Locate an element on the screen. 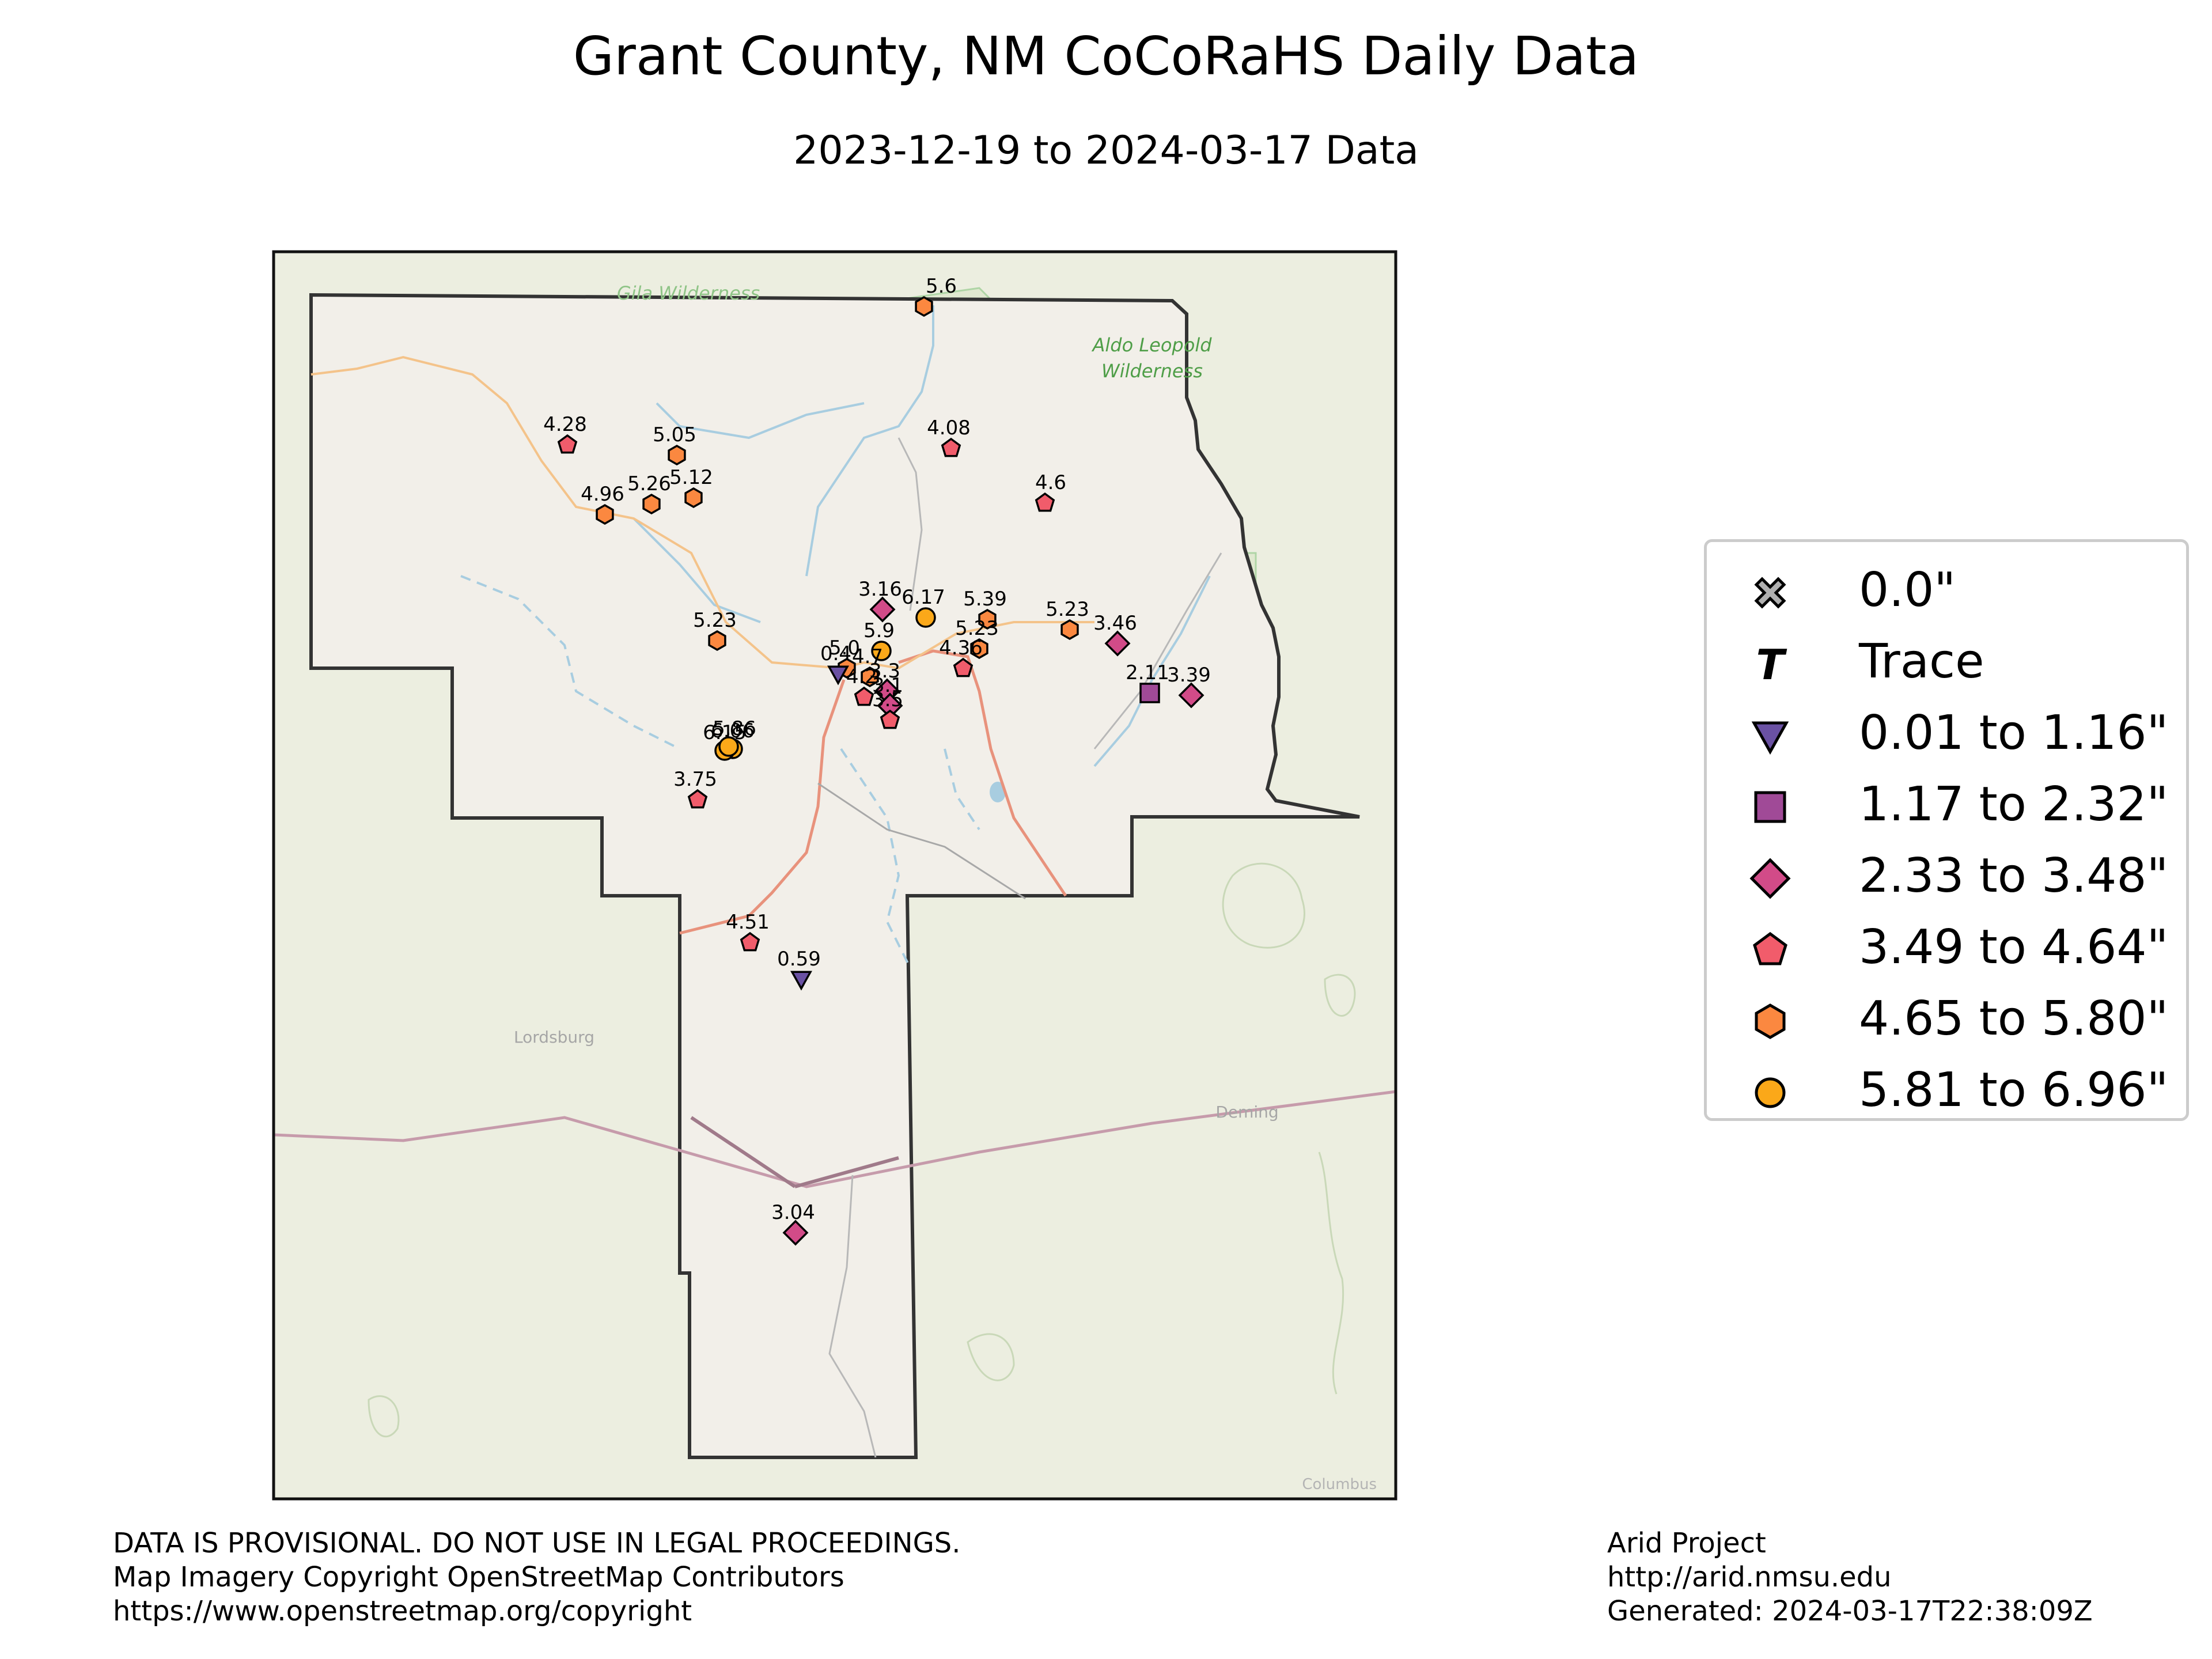 This screenshot has width=2212, height=1659. rivers is located at coordinates (835, 636).